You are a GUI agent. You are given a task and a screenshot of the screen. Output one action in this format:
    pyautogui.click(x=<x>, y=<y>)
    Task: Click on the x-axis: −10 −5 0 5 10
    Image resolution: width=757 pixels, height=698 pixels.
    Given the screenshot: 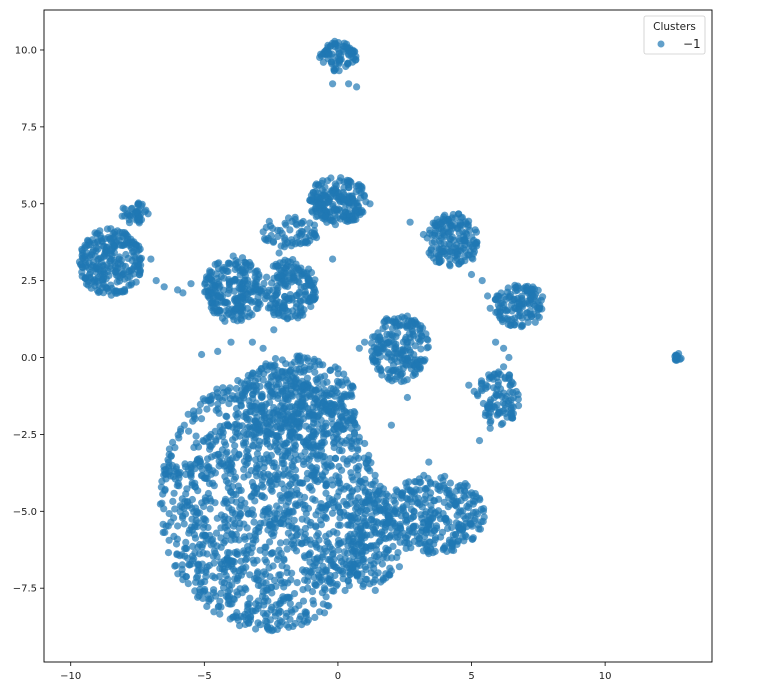 What is the action you would take?
    pyautogui.click(x=335, y=672)
    